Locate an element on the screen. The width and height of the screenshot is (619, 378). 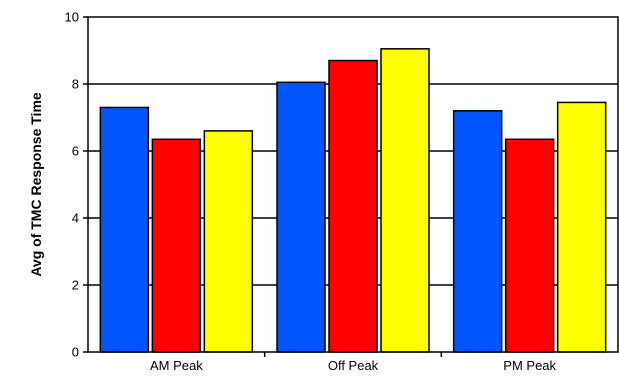
y-tick-label-10: 10 is located at coordinates (72, 17).